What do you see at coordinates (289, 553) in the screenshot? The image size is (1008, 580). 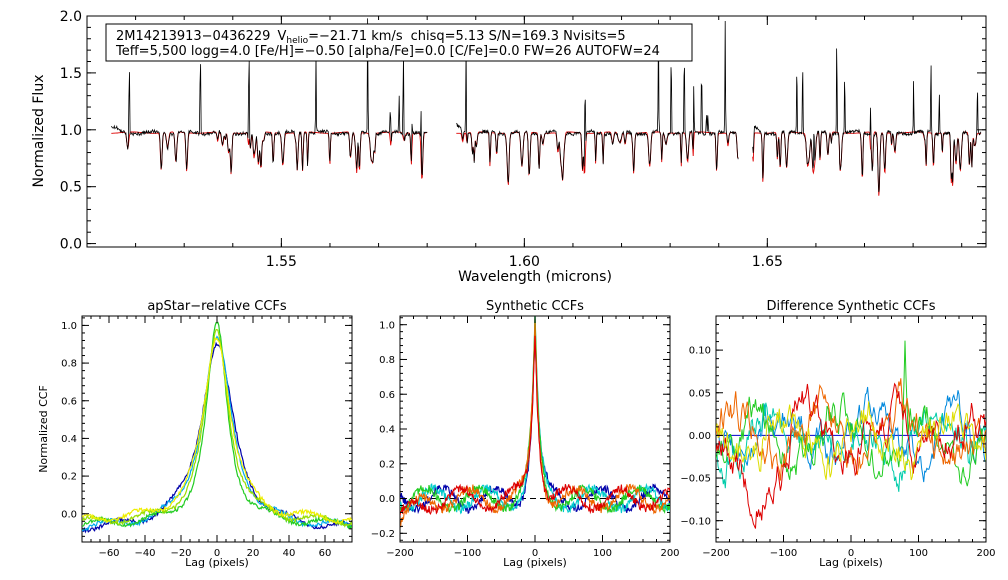 I see `apstar-ccf-x-tick-label: 40` at bounding box center [289, 553].